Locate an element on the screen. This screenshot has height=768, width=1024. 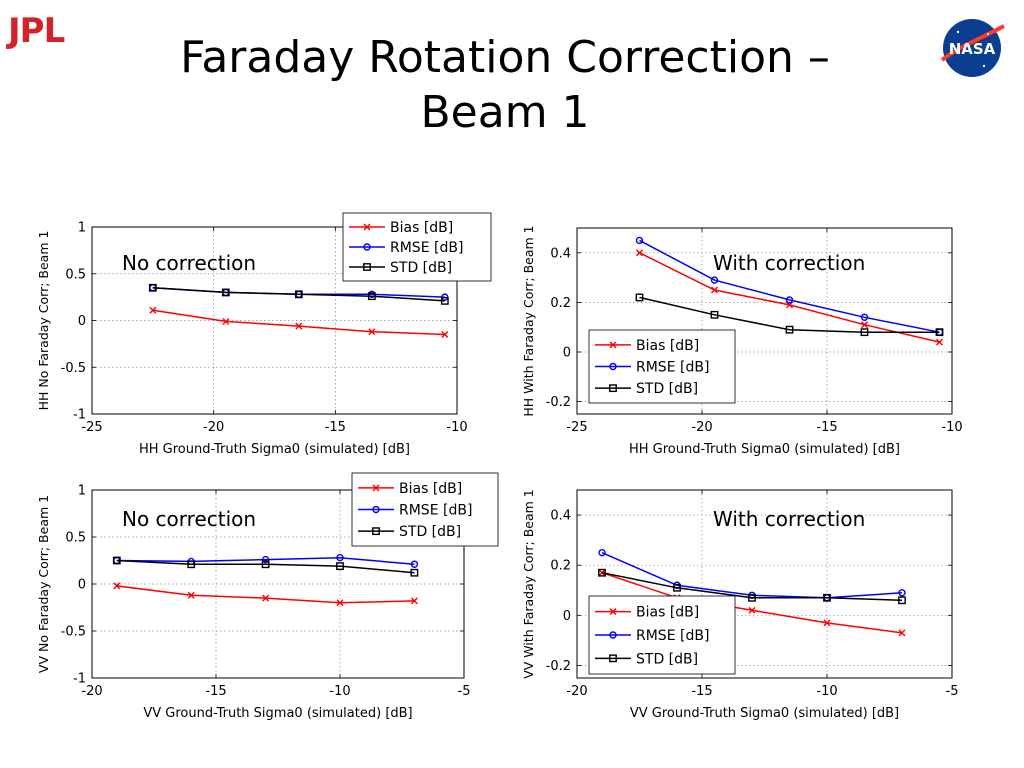
chart-annotation: With correction is located at coordinates (789, 263).